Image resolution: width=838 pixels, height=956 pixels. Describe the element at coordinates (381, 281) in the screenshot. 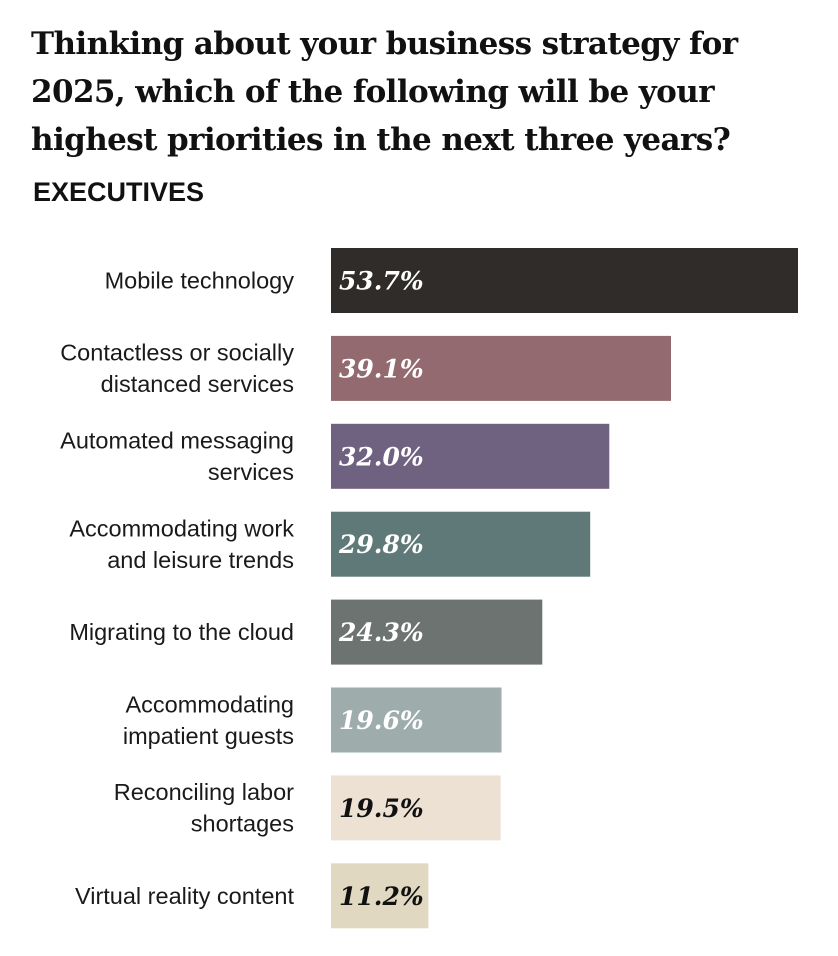

I see `bar-value-label: 53.7%` at that location.